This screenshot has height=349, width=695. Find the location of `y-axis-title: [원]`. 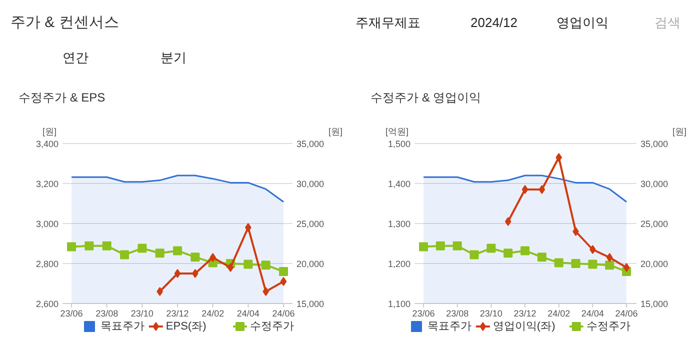

y-axis-title: [원] is located at coordinates (49, 131).